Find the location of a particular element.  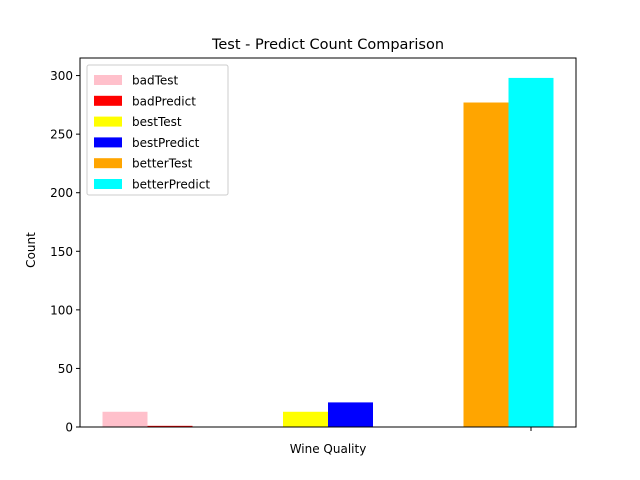

y-tick-label: 200 is located at coordinates (61, 193).